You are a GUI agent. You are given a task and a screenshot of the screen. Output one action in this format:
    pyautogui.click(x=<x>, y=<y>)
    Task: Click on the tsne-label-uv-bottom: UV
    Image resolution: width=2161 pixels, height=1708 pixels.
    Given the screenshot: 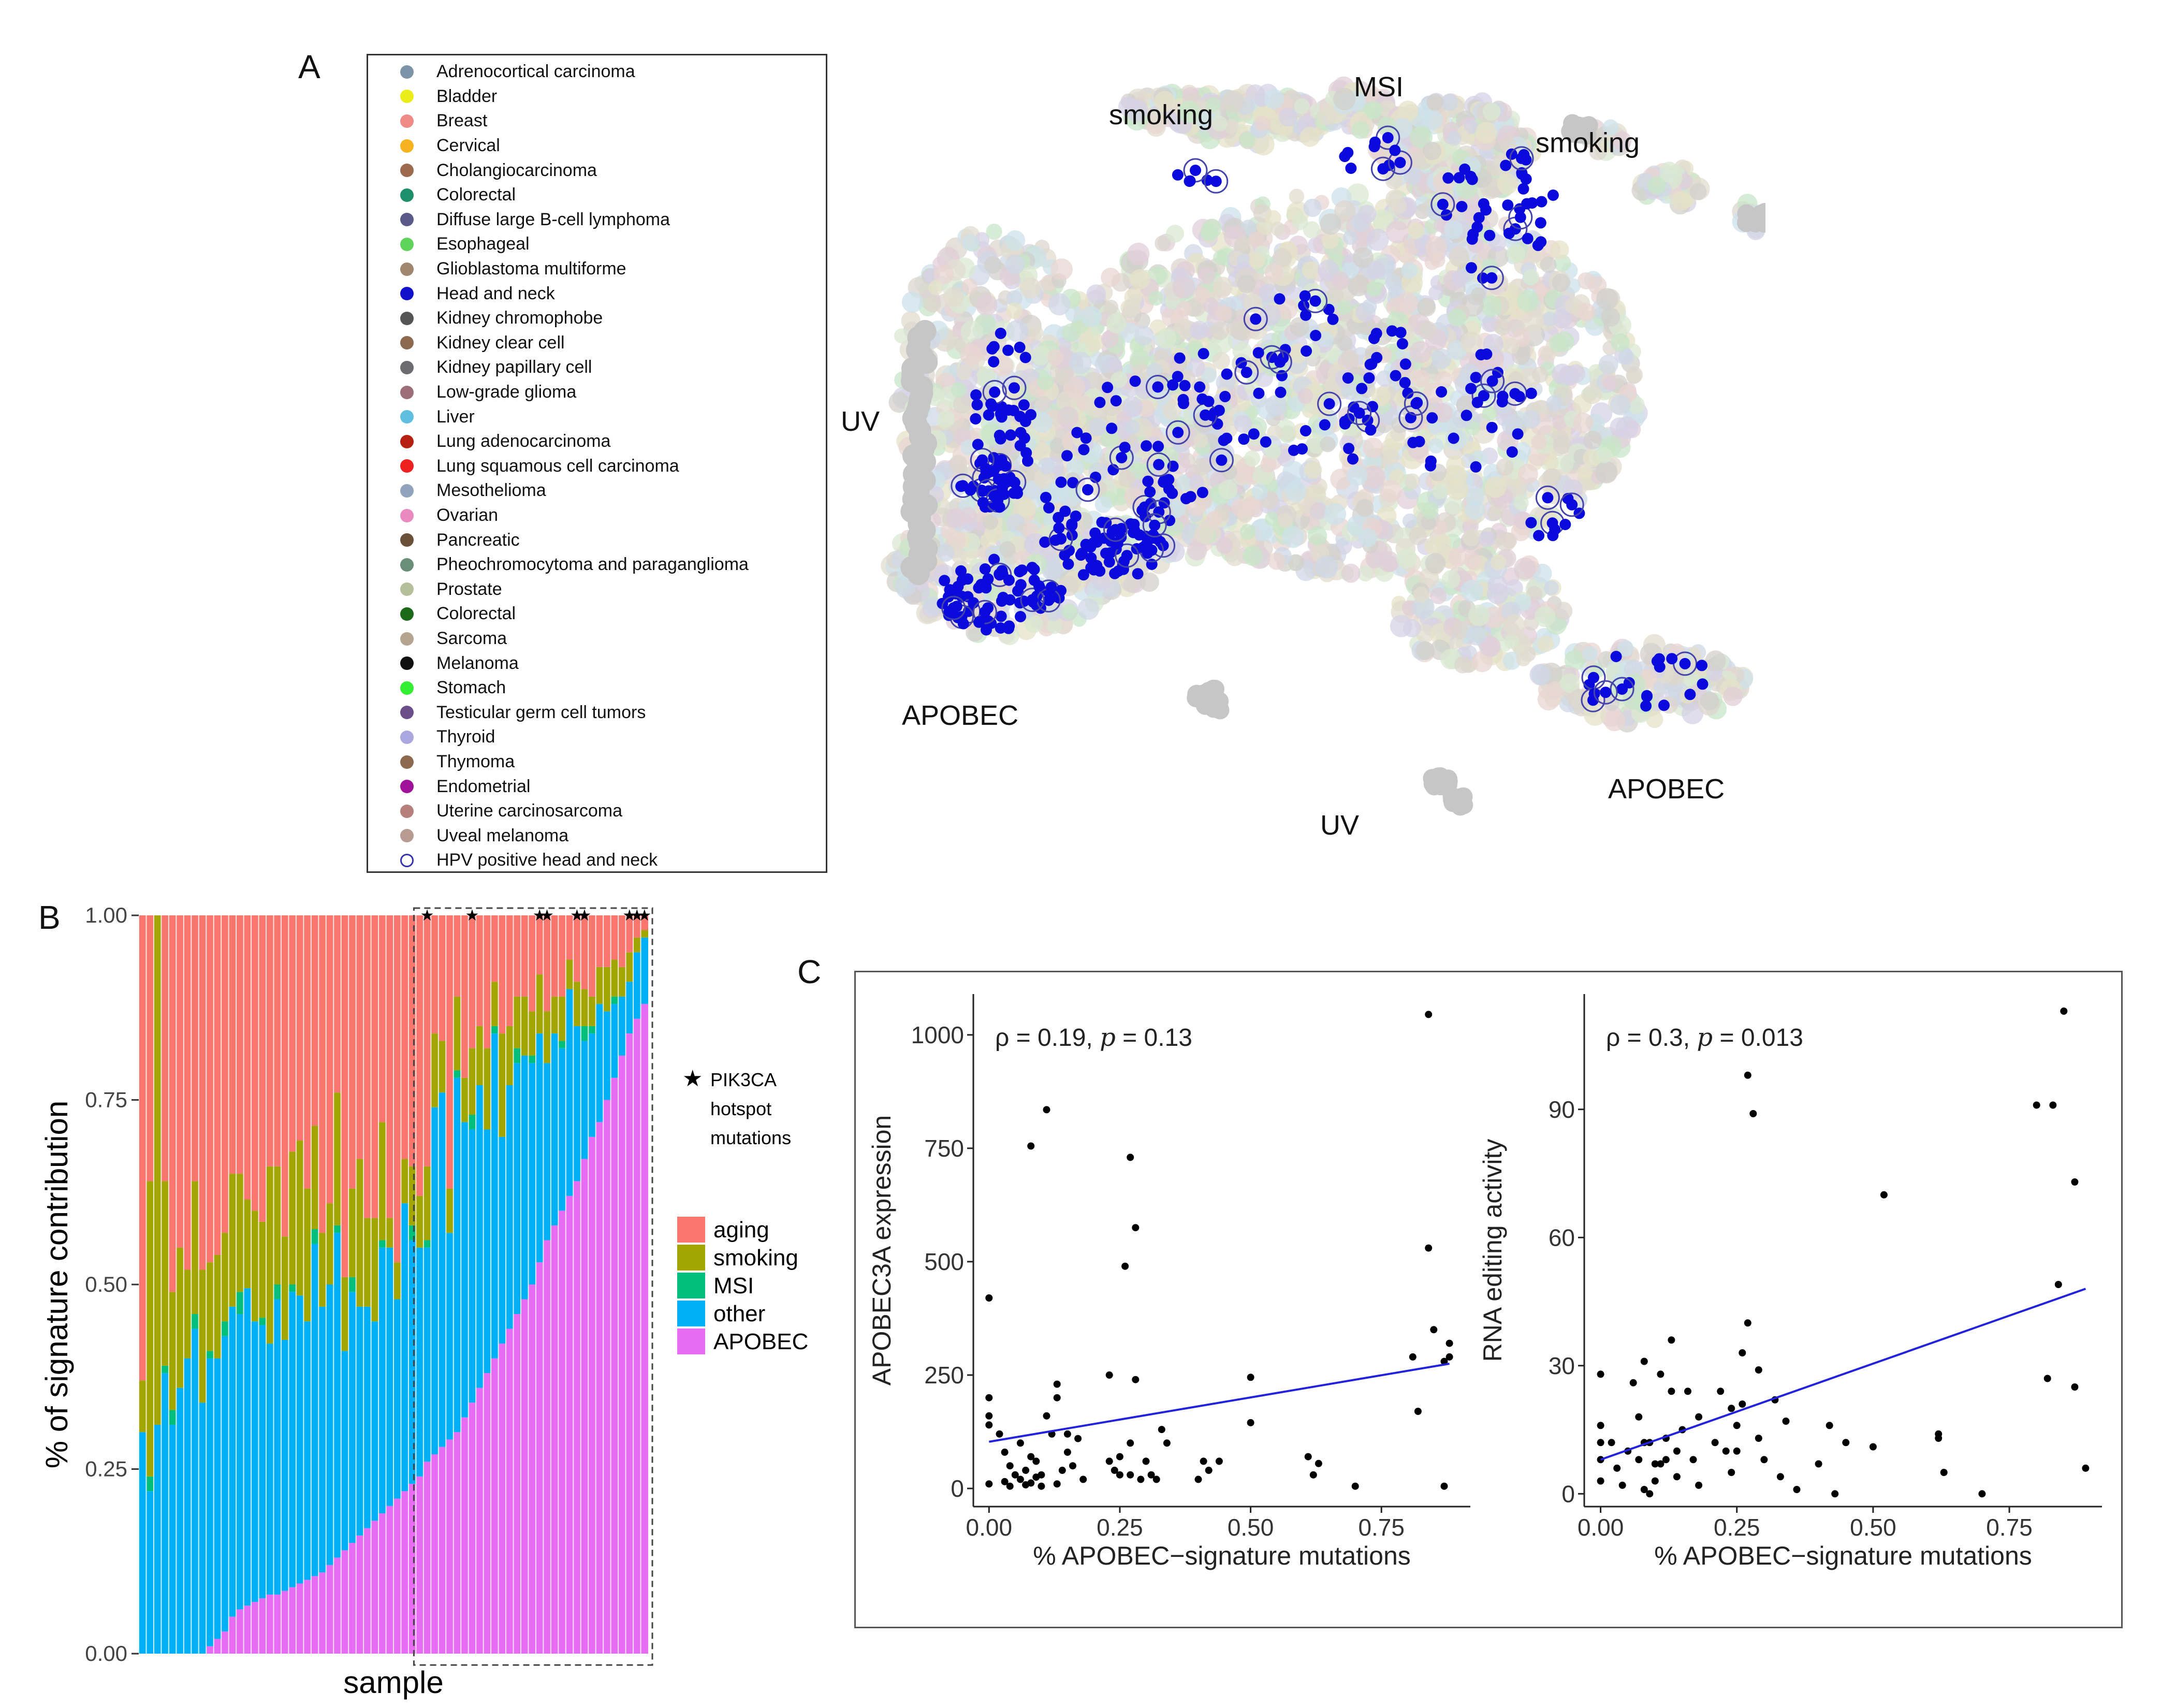 What is the action you would take?
    pyautogui.click(x=1340, y=825)
    